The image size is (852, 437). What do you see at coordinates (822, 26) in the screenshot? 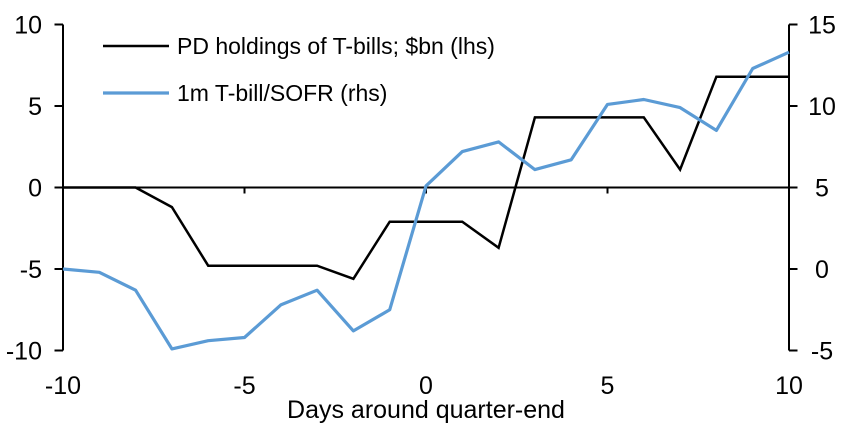
I see `right-axis-tick-label: 15` at bounding box center [822, 26].